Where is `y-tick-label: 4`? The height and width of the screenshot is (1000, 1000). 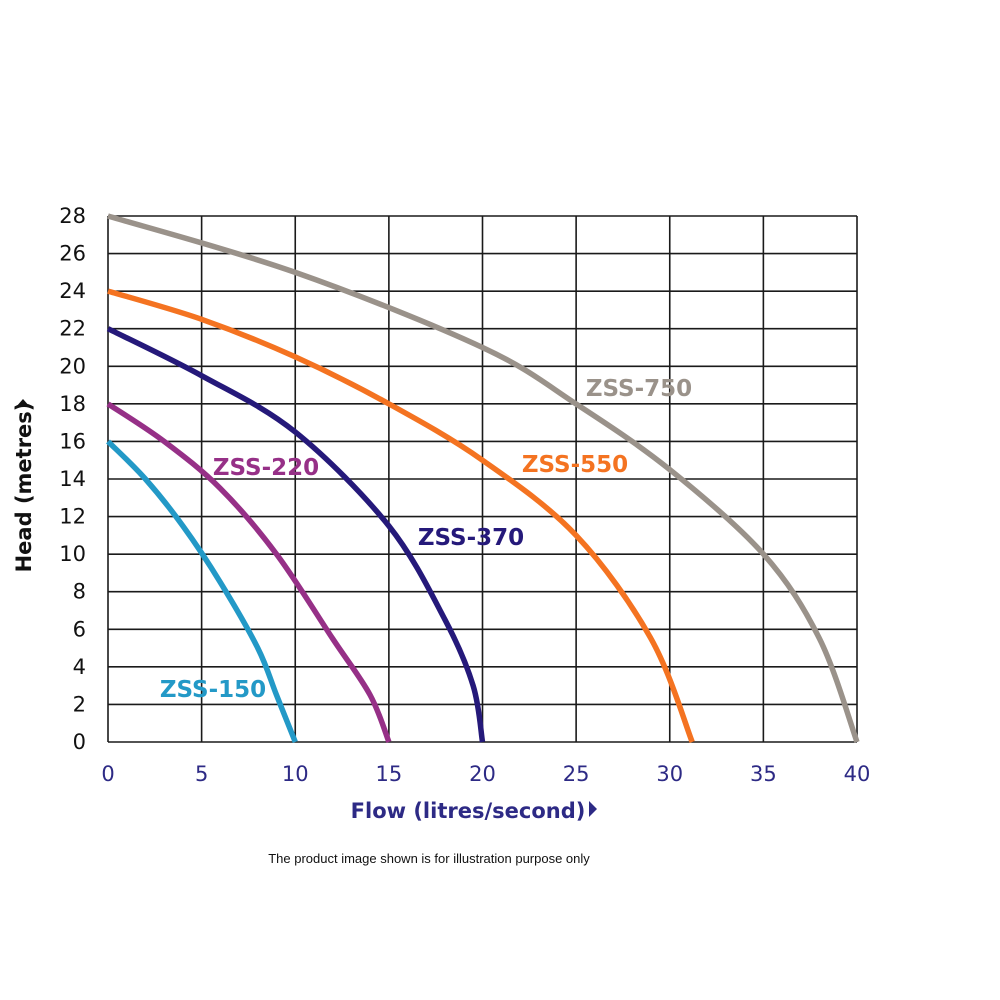
y-tick-label: 4 is located at coordinates (79, 667).